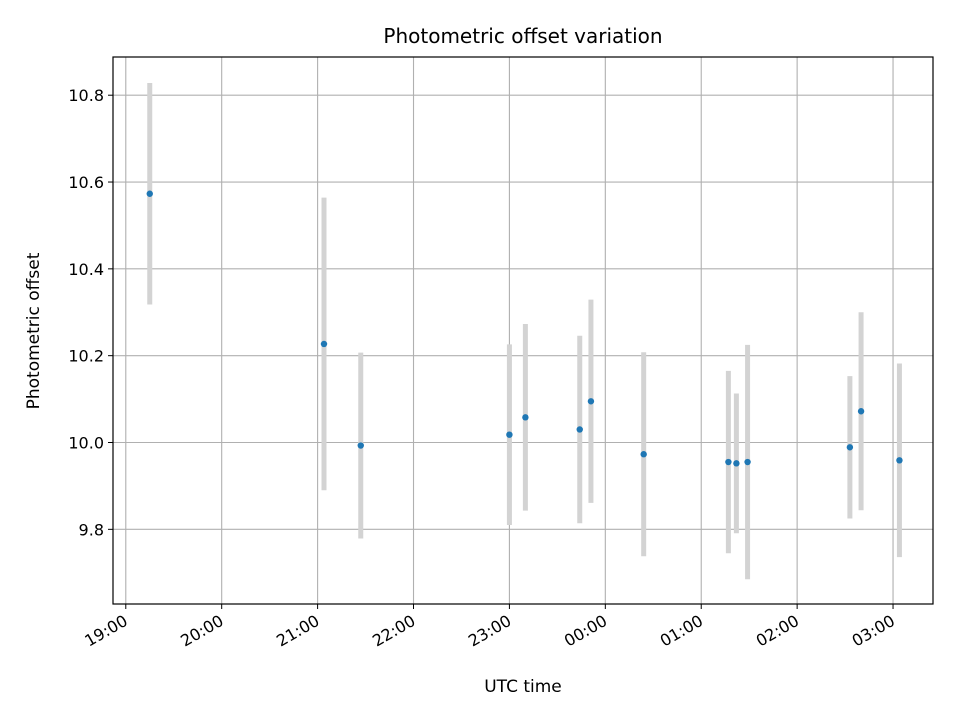 The height and width of the screenshot is (720, 960). I want to click on x-tick-label: 00:00, so click(585, 631).